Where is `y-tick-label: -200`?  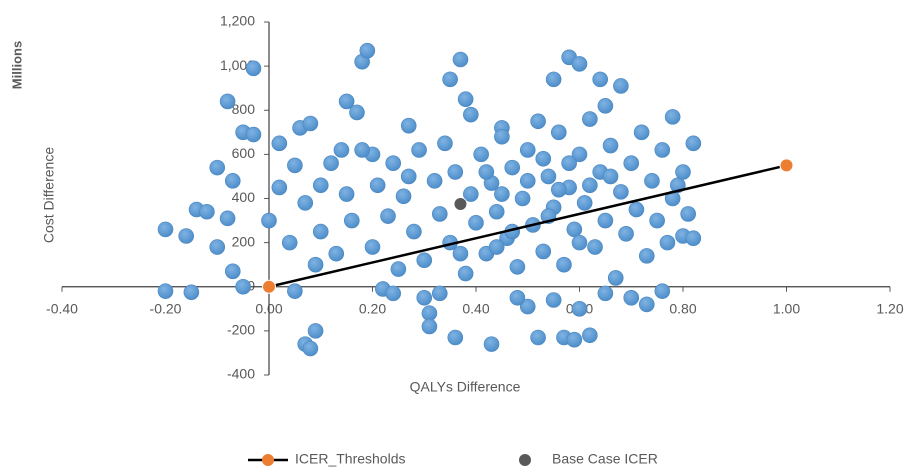 y-tick-label: -200 is located at coordinates (241, 330).